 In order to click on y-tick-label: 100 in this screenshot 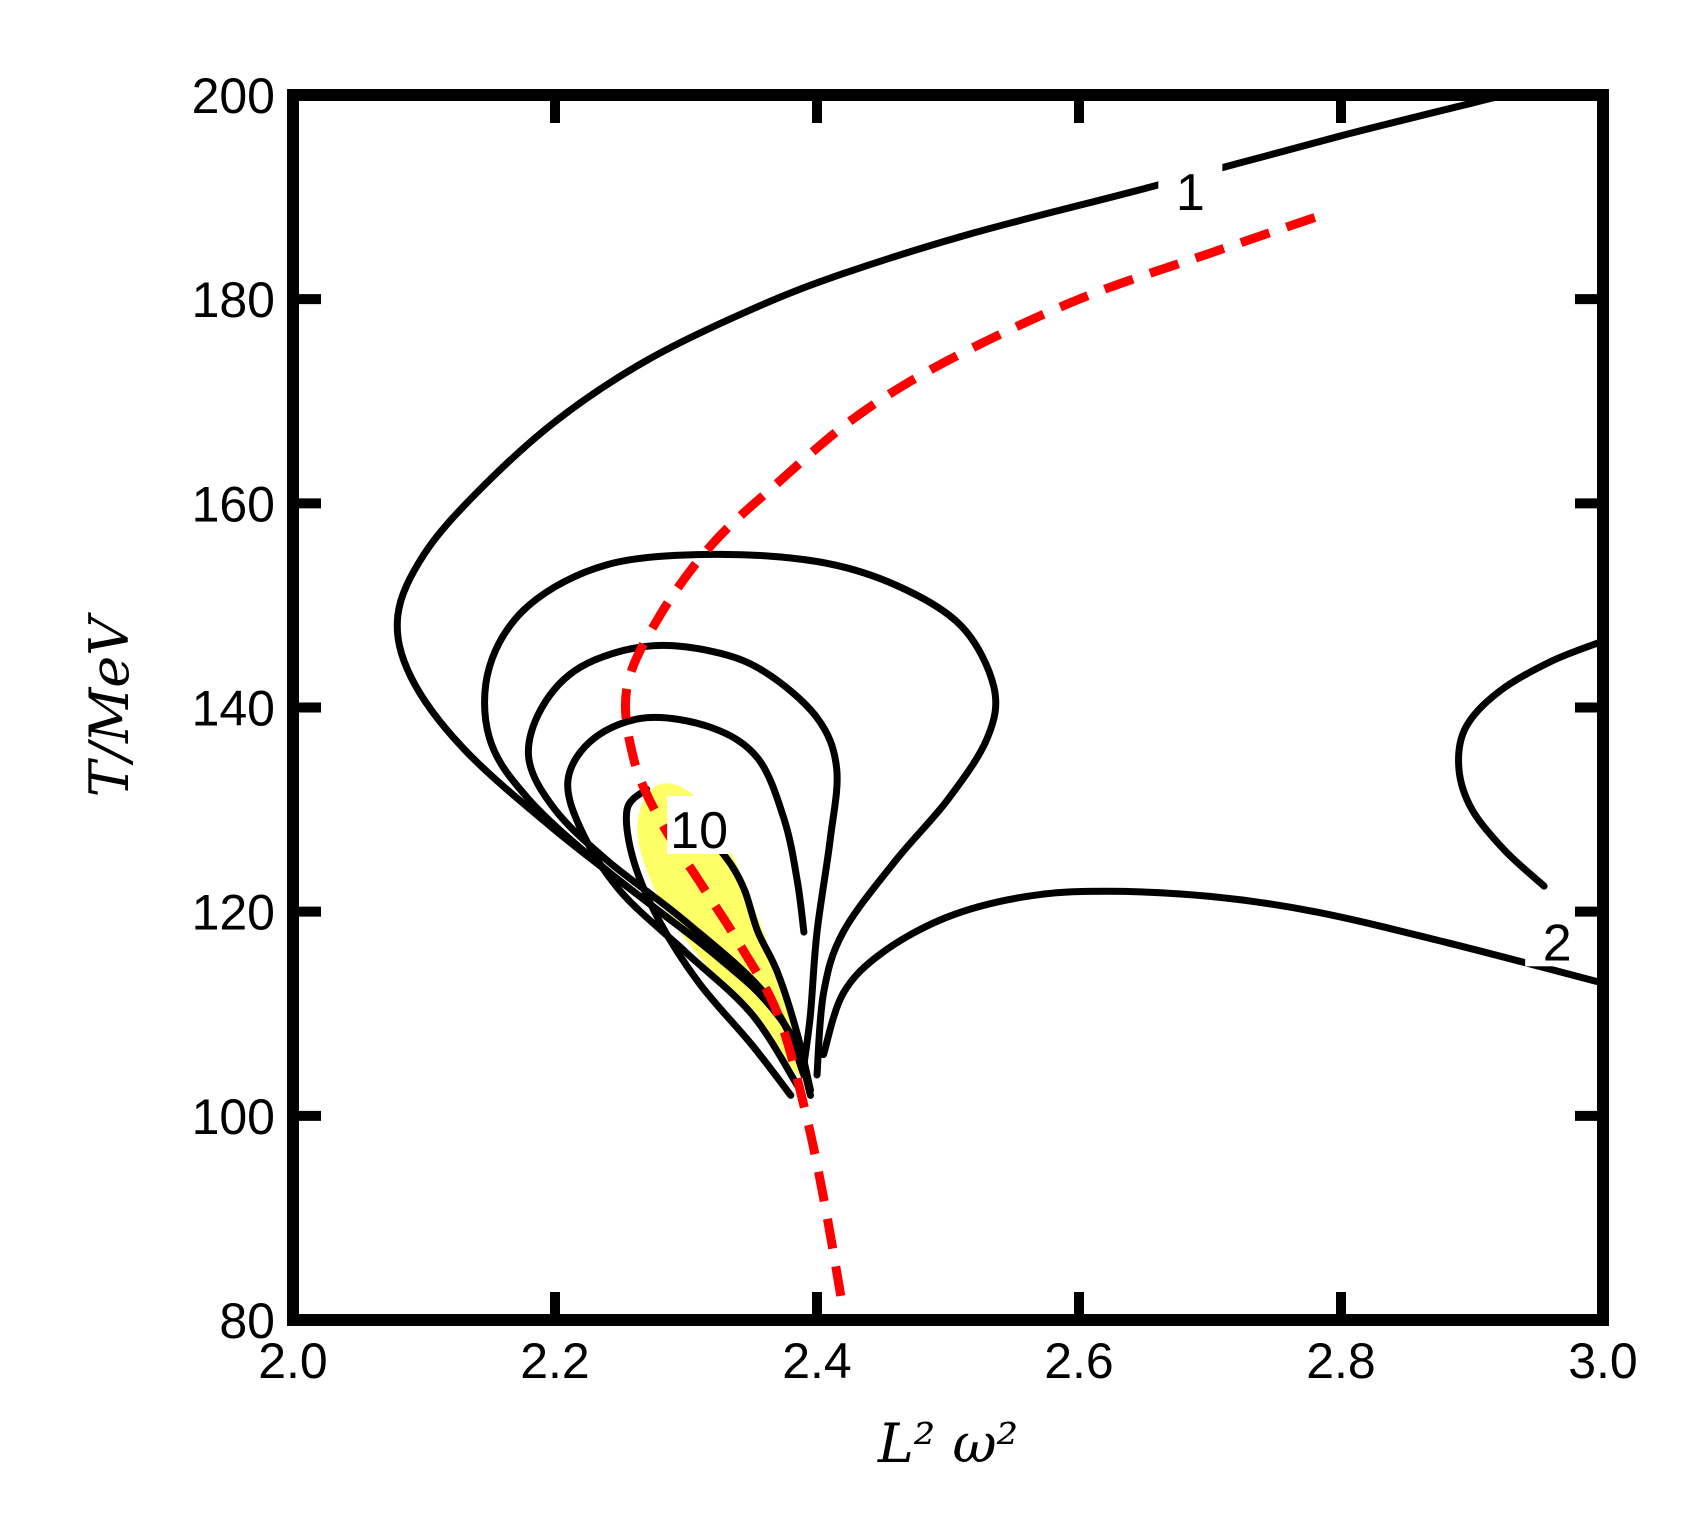, I will do `click(233, 1117)`.